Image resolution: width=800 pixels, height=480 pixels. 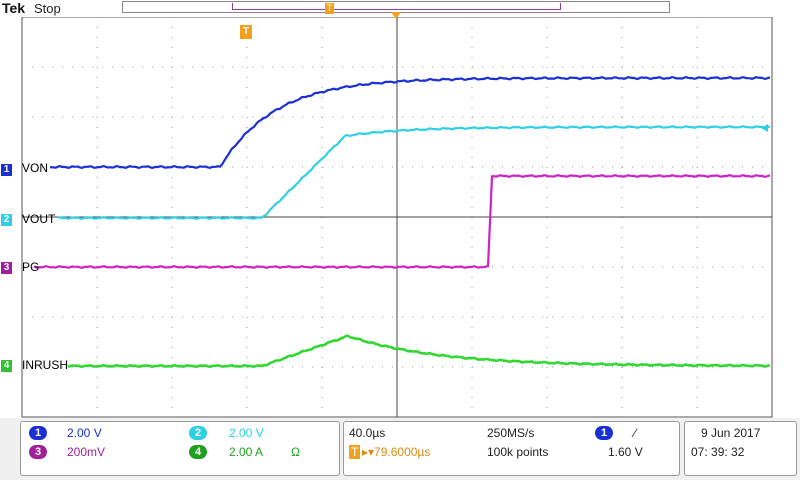 I want to click on trigger-level: 1.60 V, so click(x=625, y=452).